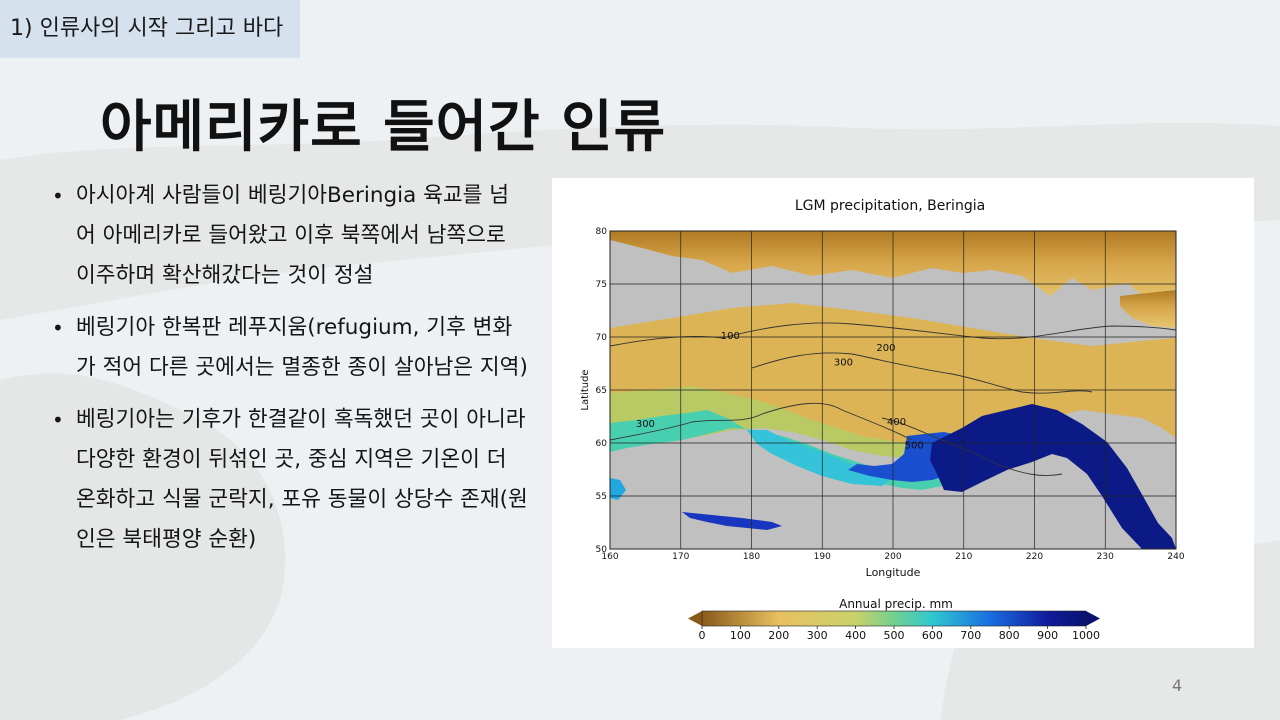 This screenshot has height=720, width=1280. What do you see at coordinates (602, 444) in the screenshot?
I see `y-tick-label: 60` at bounding box center [602, 444].